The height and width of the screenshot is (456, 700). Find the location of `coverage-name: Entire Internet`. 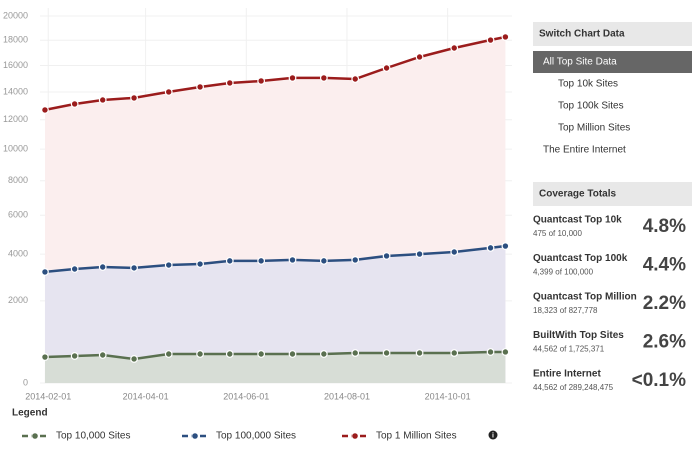

coverage-name: Entire Internet is located at coordinates (567, 374).